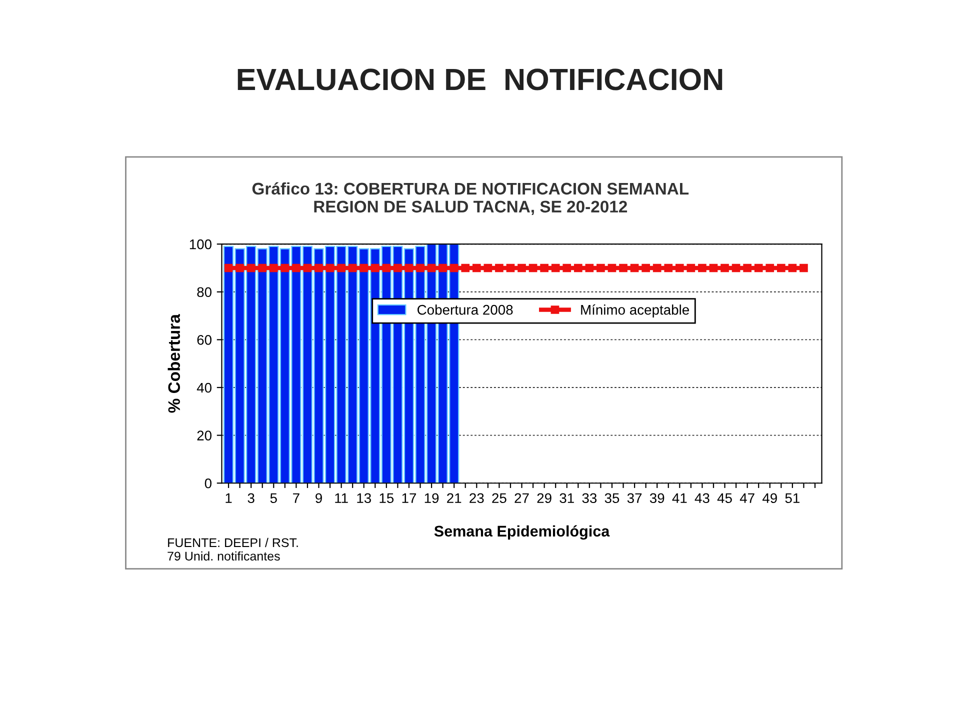 The image size is (960, 720). Describe the element at coordinates (499, 498) in the screenshot. I see `x-tick-label: 25` at that location.